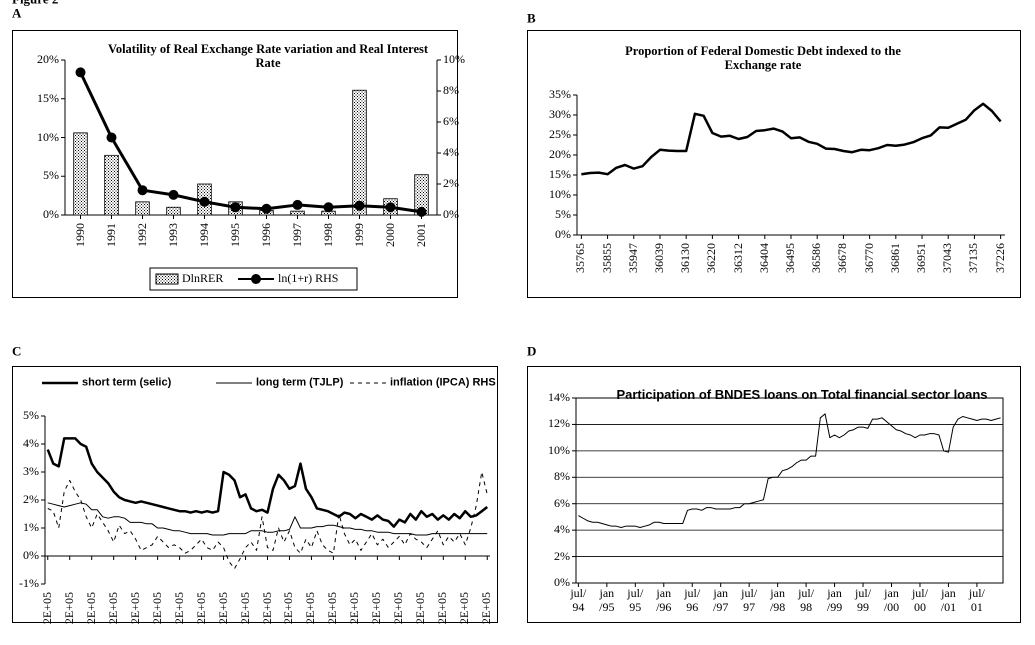 Image resolution: width=1035 pixels, height=645 pixels. Describe the element at coordinates (635, 600) in the screenshot. I see `x-tick-label: jul/ 95` at that location.